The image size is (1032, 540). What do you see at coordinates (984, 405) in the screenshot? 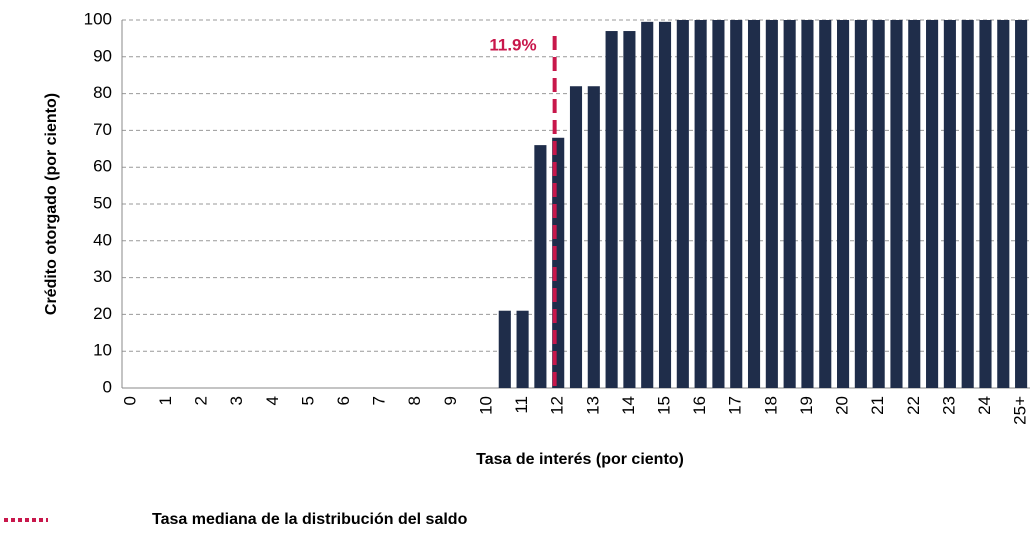
I see `x-tick-label: 24` at bounding box center [984, 405].